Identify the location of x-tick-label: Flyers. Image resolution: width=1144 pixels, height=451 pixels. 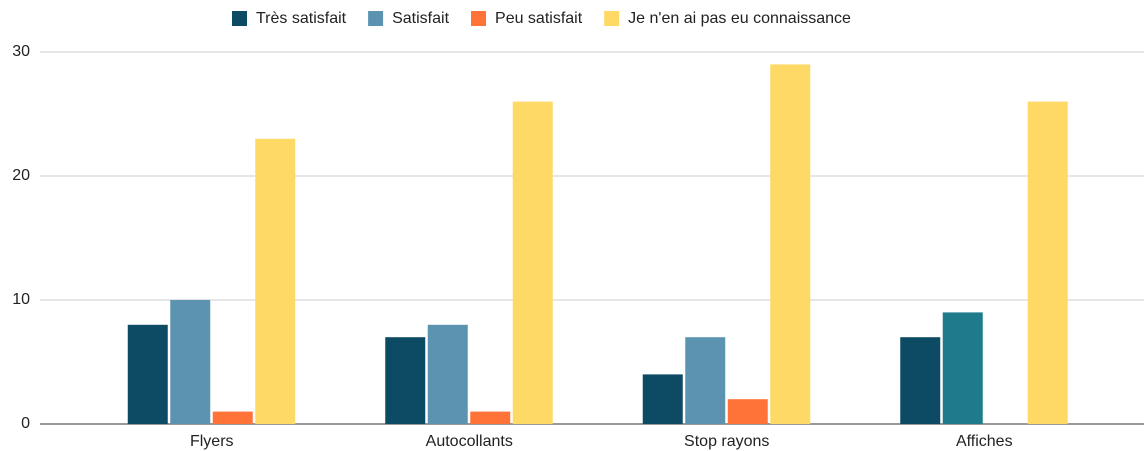
(212, 441).